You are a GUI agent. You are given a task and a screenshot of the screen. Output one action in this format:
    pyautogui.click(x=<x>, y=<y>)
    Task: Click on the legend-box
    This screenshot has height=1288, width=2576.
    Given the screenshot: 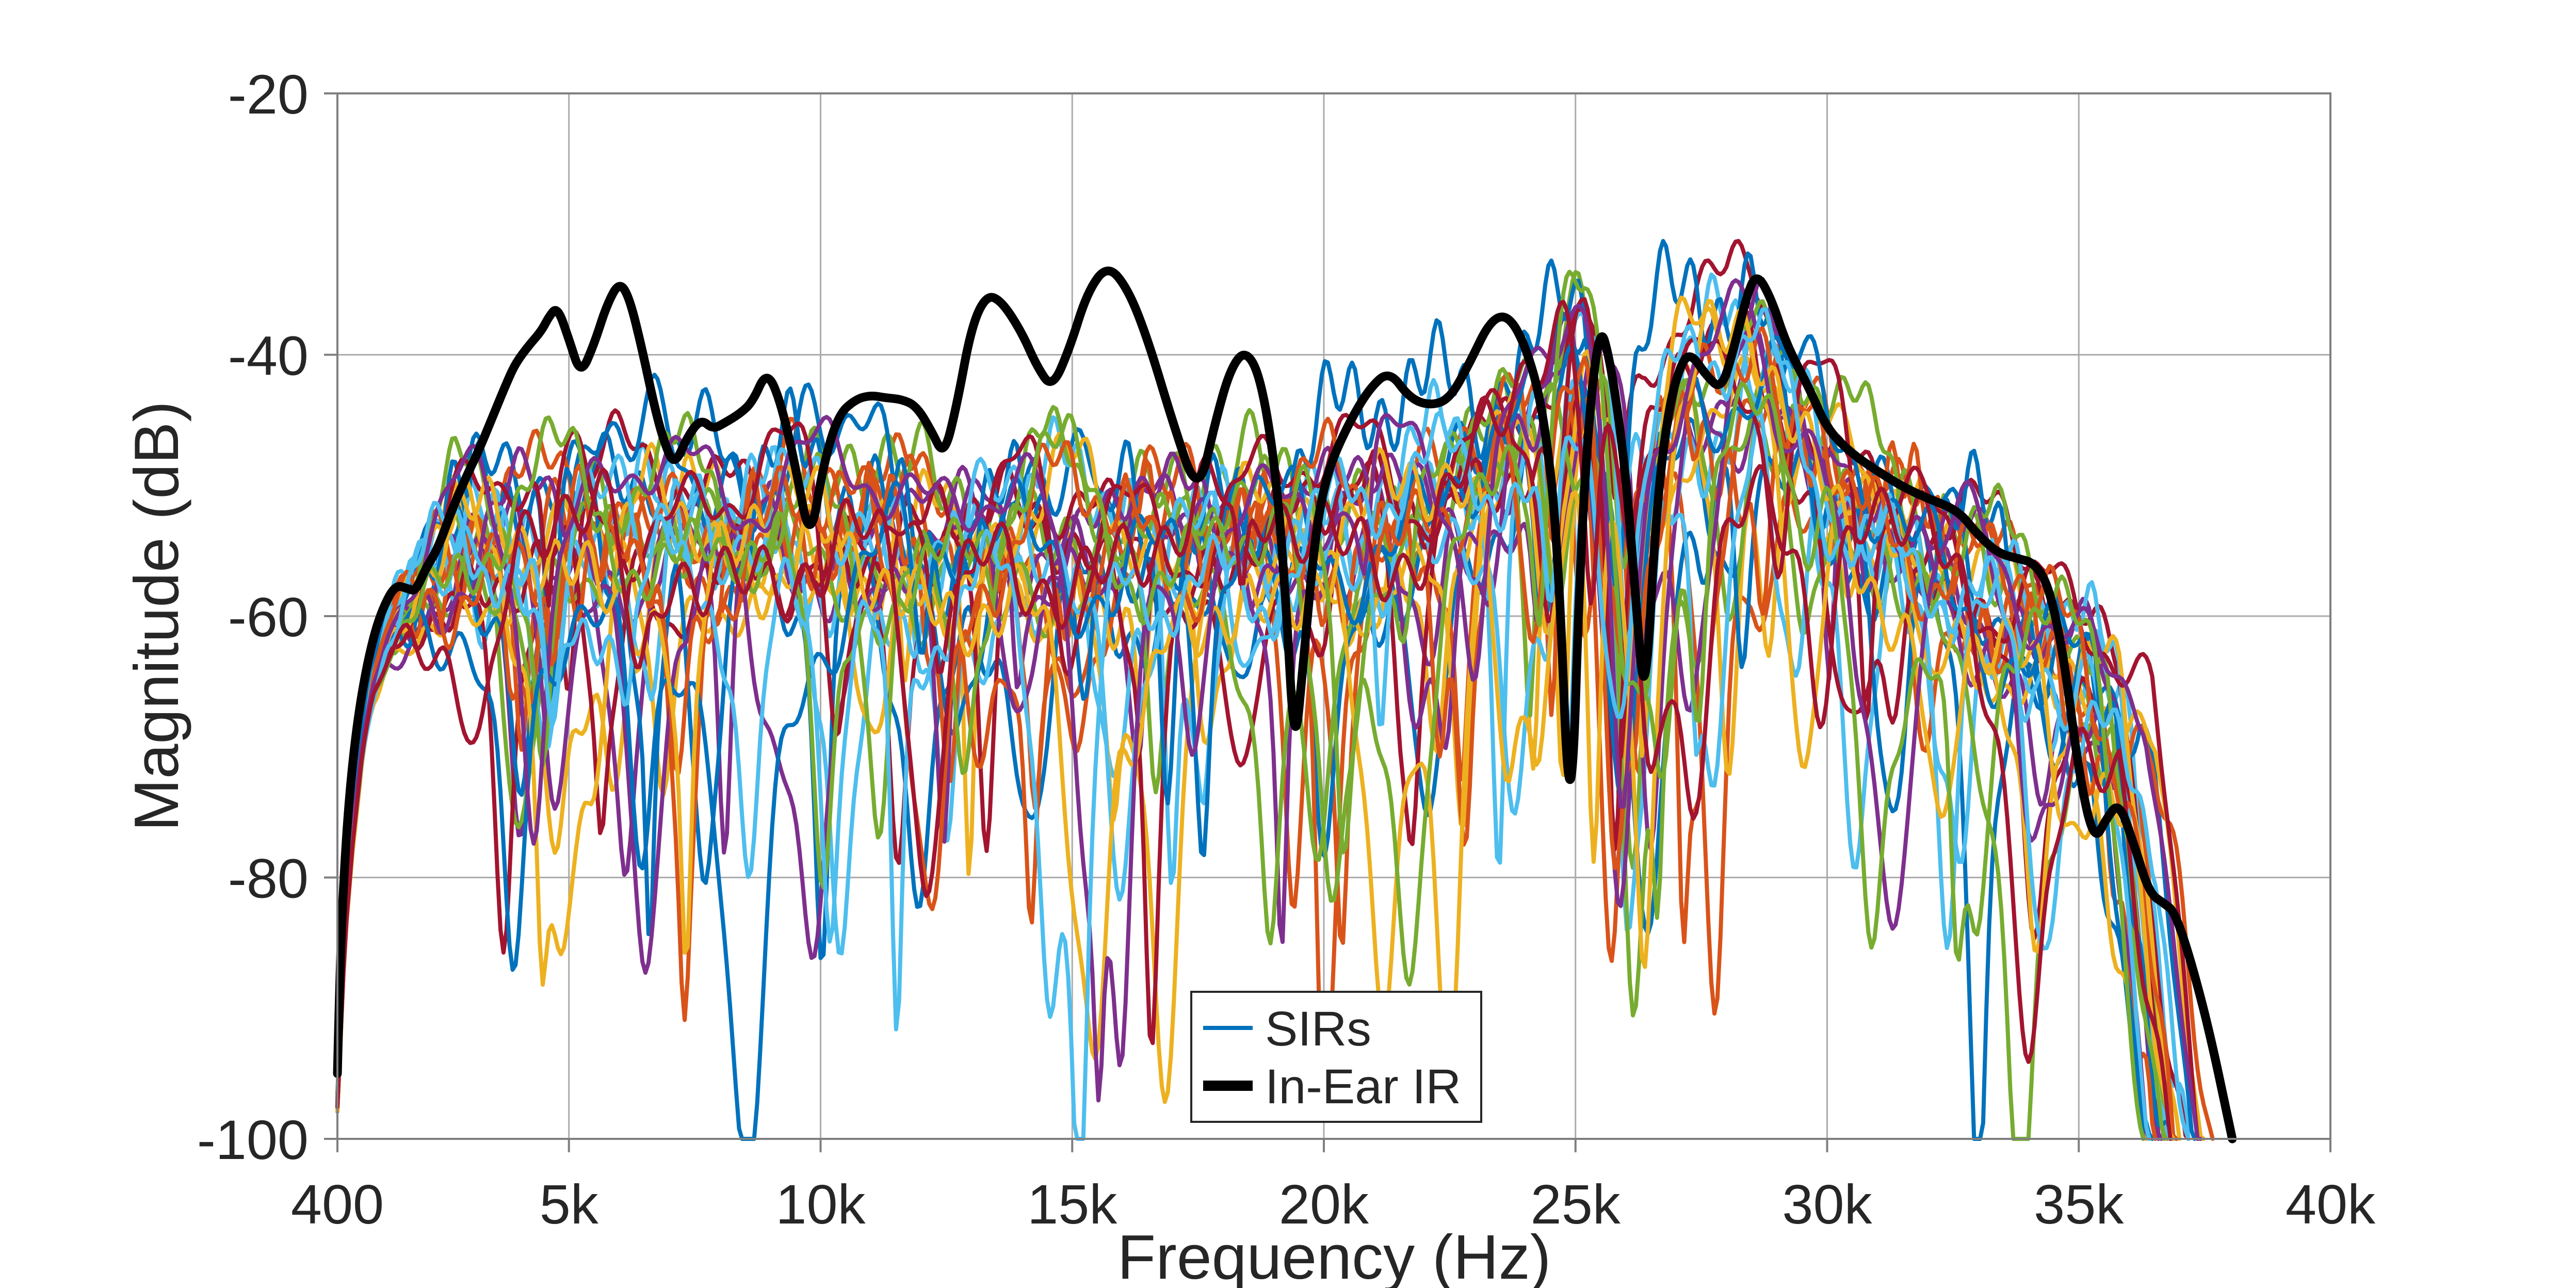 What is the action you would take?
    pyautogui.click(x=1336, y=1057)
    